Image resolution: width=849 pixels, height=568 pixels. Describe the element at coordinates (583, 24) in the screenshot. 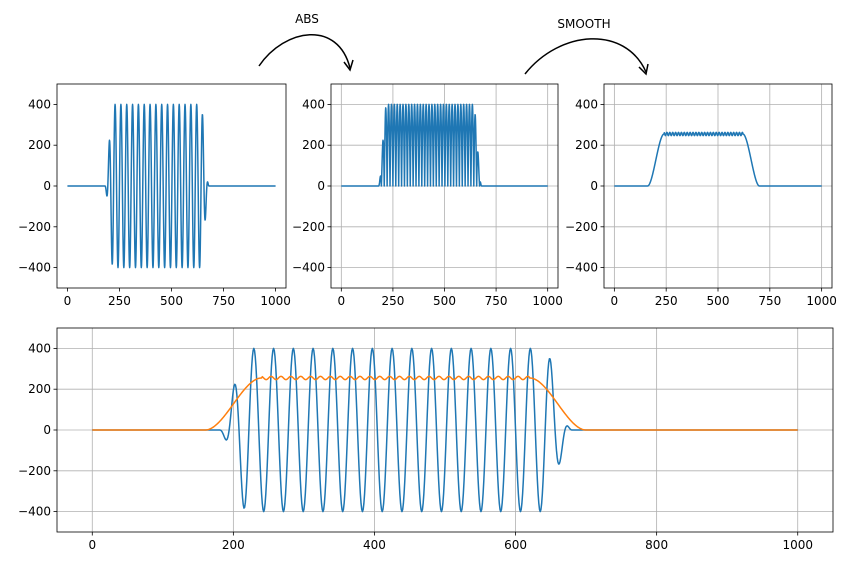

I see `smooth-arrow-label: SMOOTH` at that location.